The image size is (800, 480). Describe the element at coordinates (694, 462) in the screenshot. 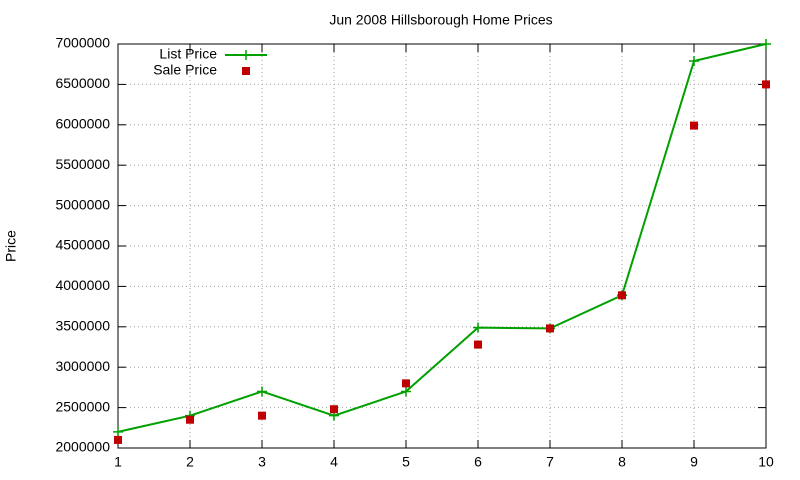

I see `x-tick-label: 9` at that location.